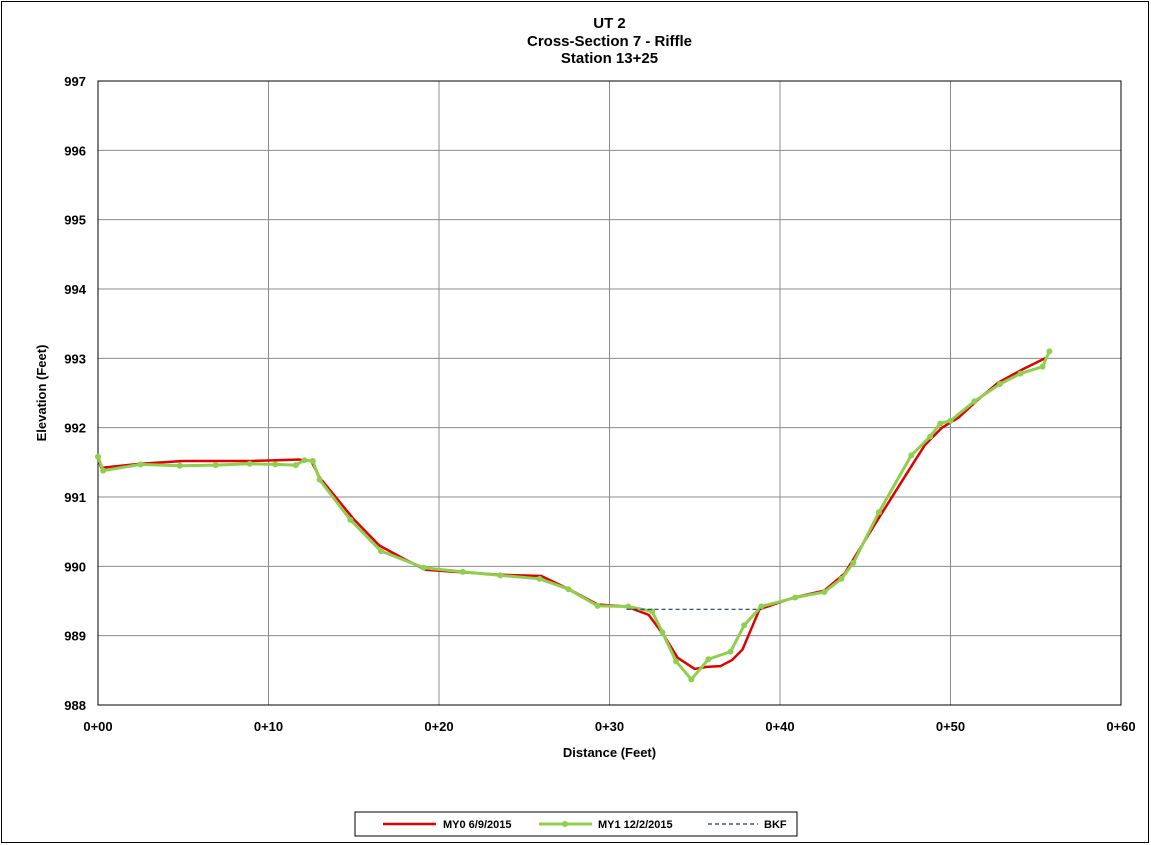 This screenshot has height=845, width=1151. Describe the element at coordinates (779, 726) in the screenshot. I see `x-tick-label: 0+40` at that location.